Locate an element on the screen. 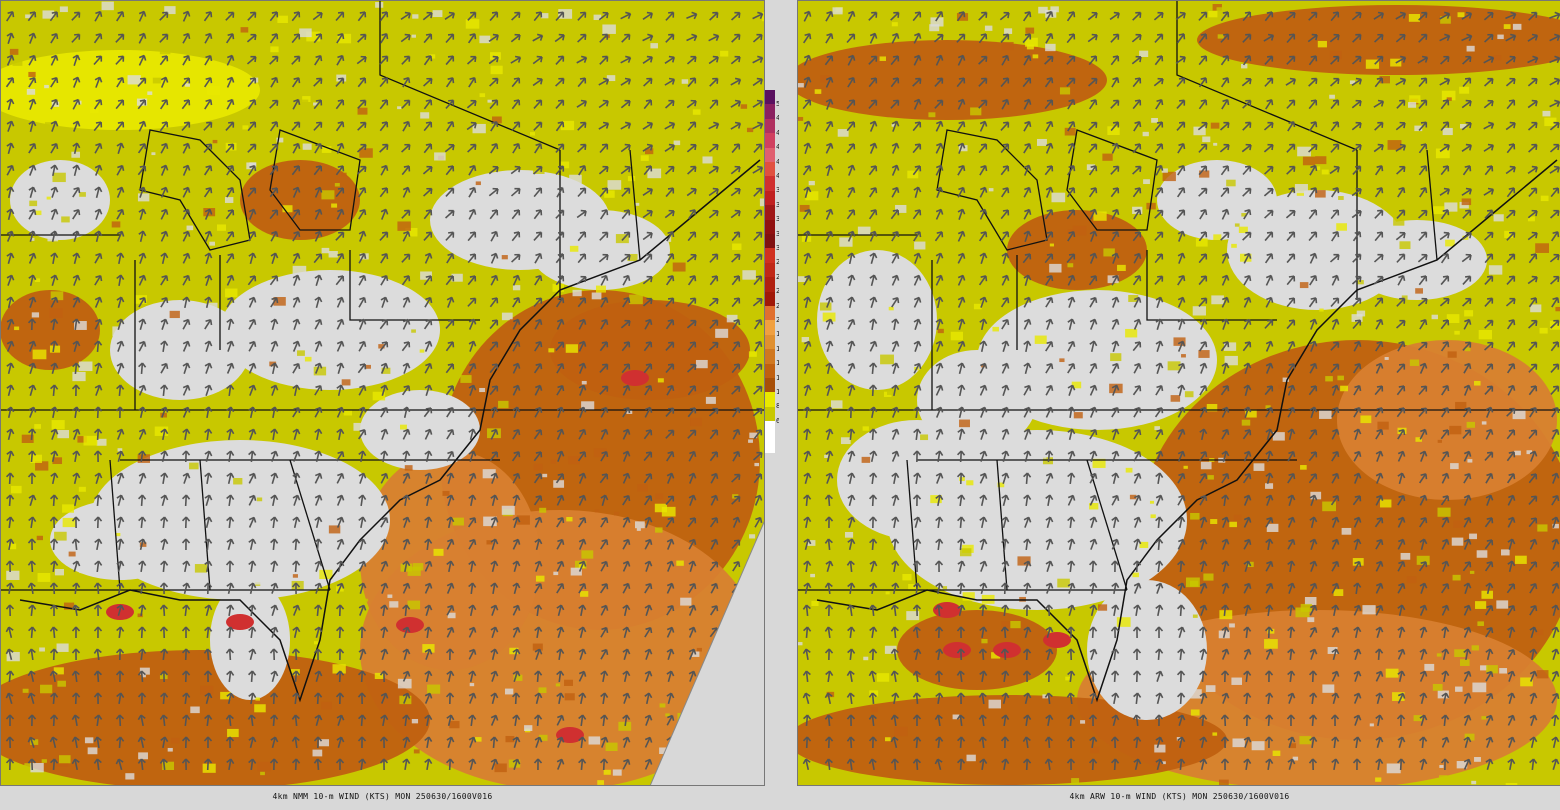 This screenshot has height=810, width=1560. colorbar-swatch is located at coordinates (770, 270).